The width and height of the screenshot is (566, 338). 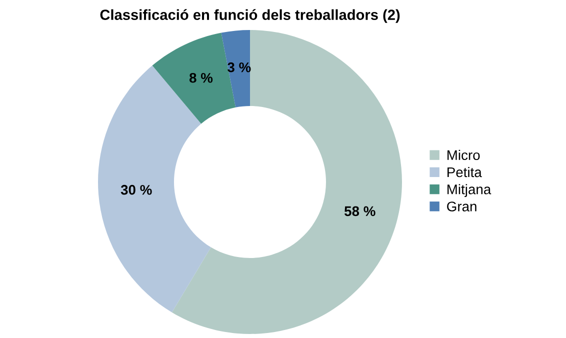 What do you see at coordinates (464, 155) in the screenshot?
I see `legend-label: Micro` at bounding box center [464, 155].